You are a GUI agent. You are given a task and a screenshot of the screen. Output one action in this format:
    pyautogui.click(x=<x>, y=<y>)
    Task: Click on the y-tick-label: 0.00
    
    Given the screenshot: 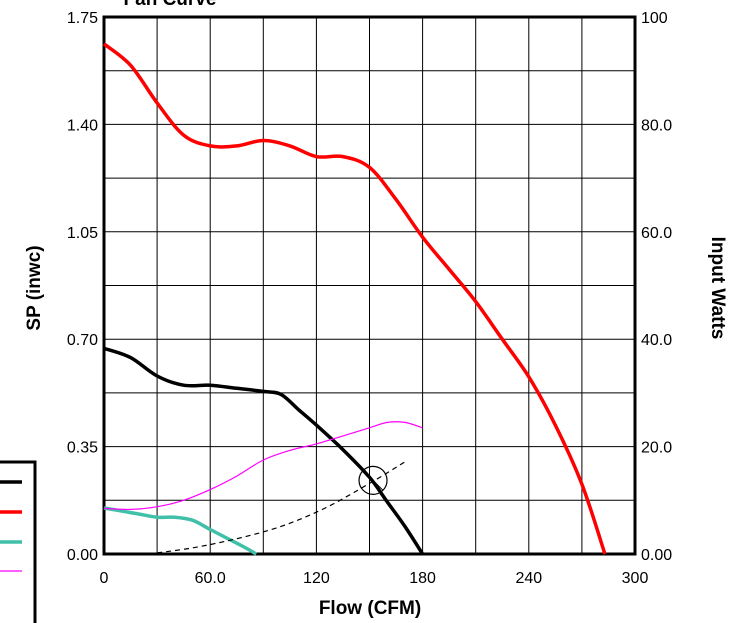 What is the action you would take?
    pyautogui.click(x=82, y=555)
    